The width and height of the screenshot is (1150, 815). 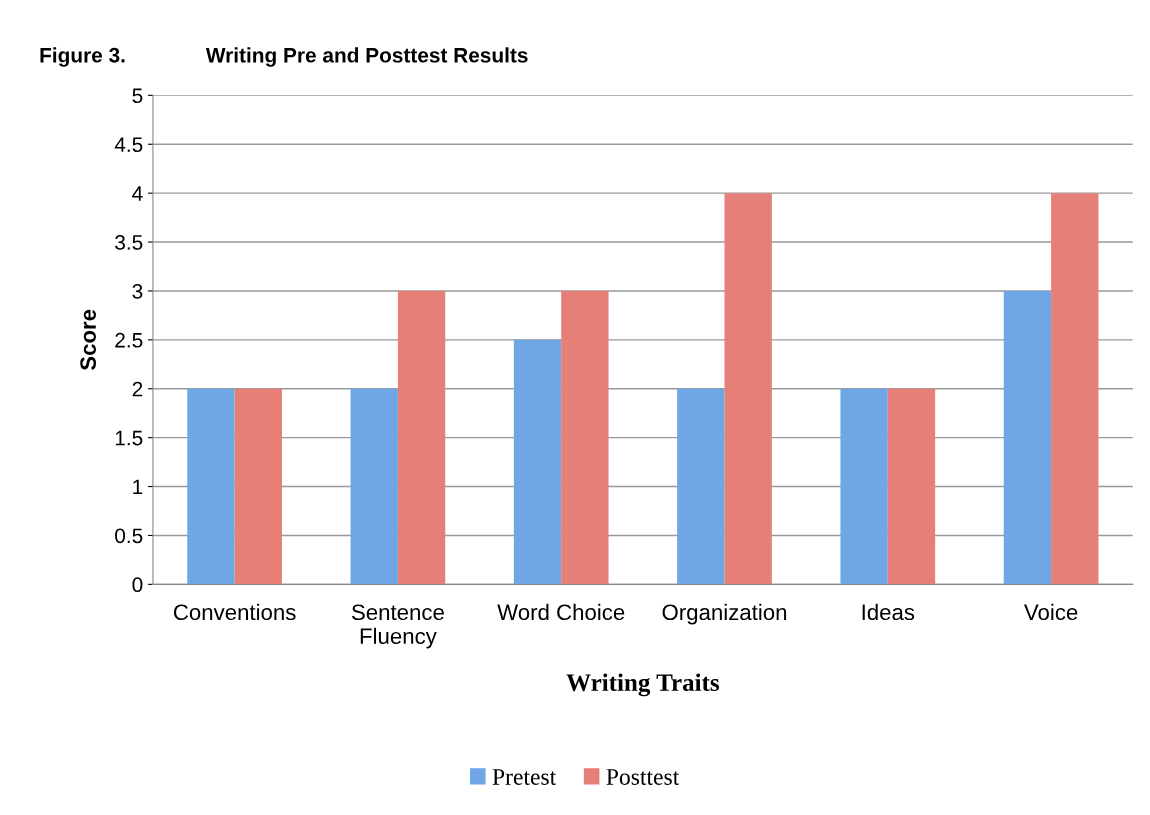 I want to click on x-tick-label: Word Choice, so click(x=561, y=612).